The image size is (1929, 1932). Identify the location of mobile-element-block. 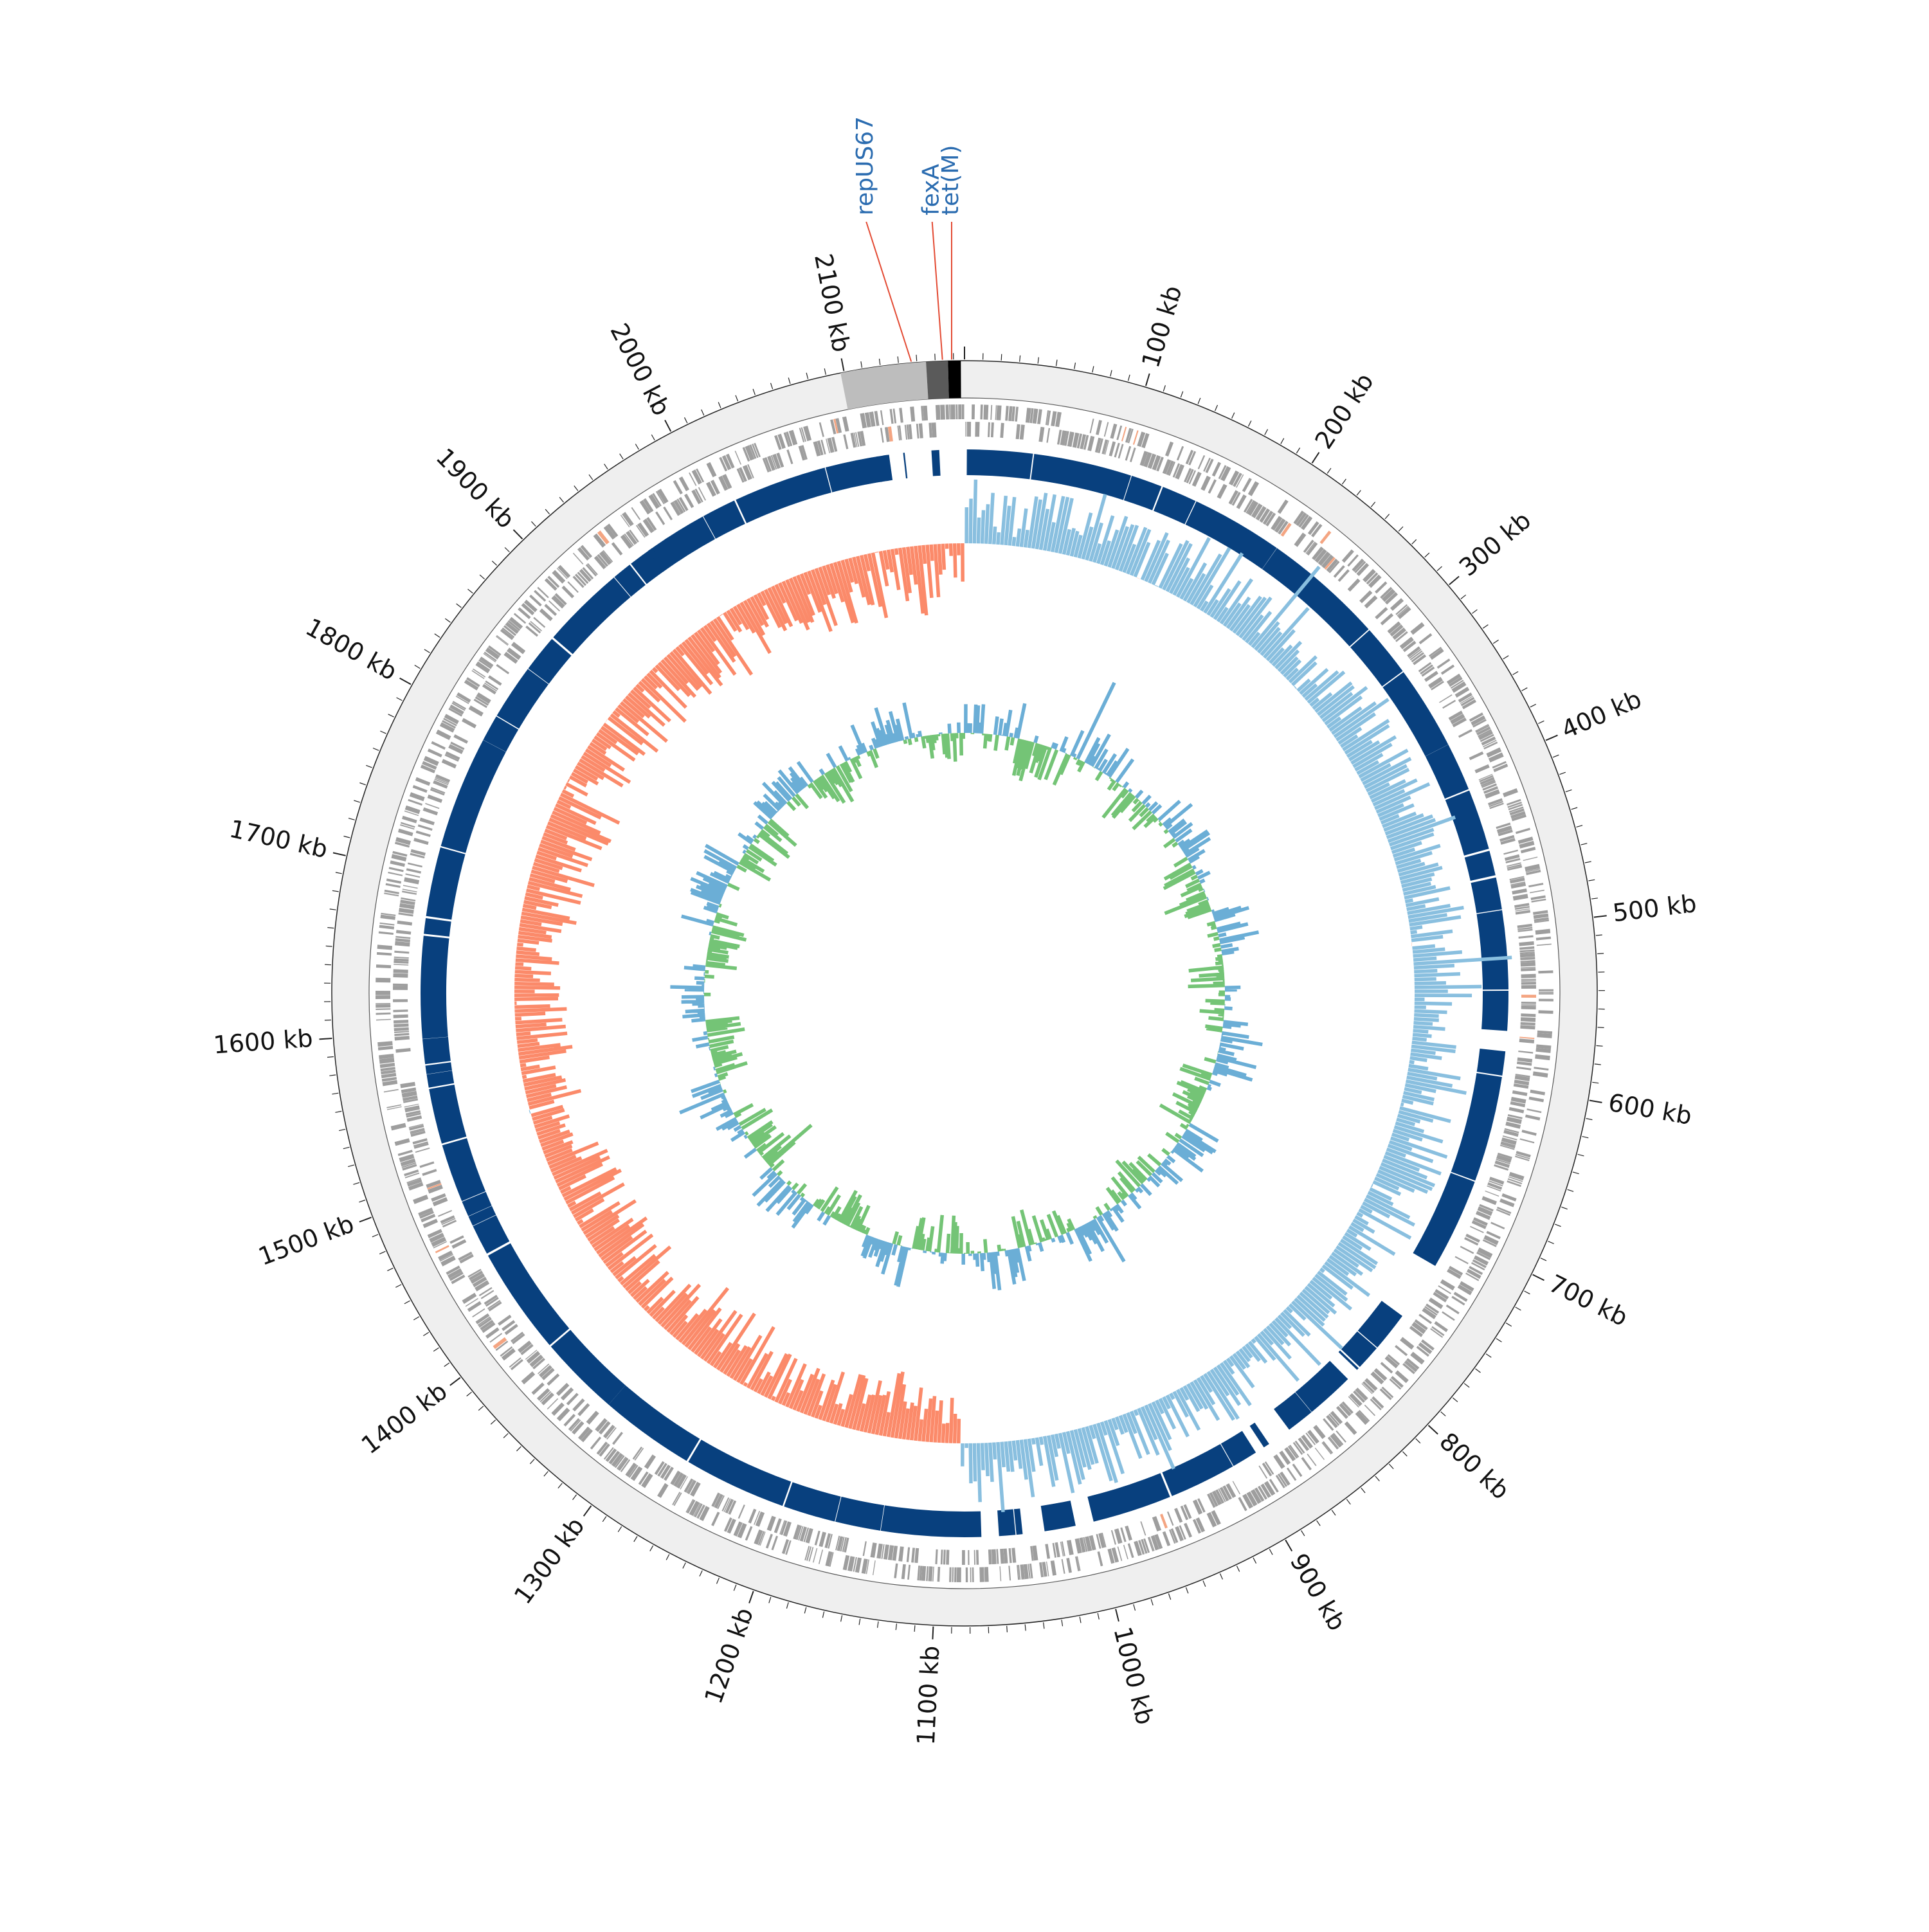
(937, 380).